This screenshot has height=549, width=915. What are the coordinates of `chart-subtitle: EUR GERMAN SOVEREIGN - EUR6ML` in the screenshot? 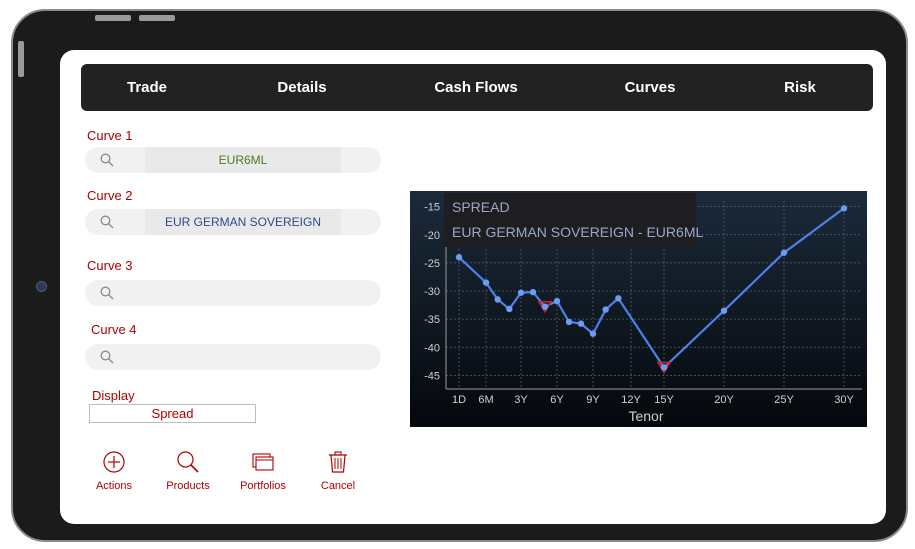 It's located at (577, 232).